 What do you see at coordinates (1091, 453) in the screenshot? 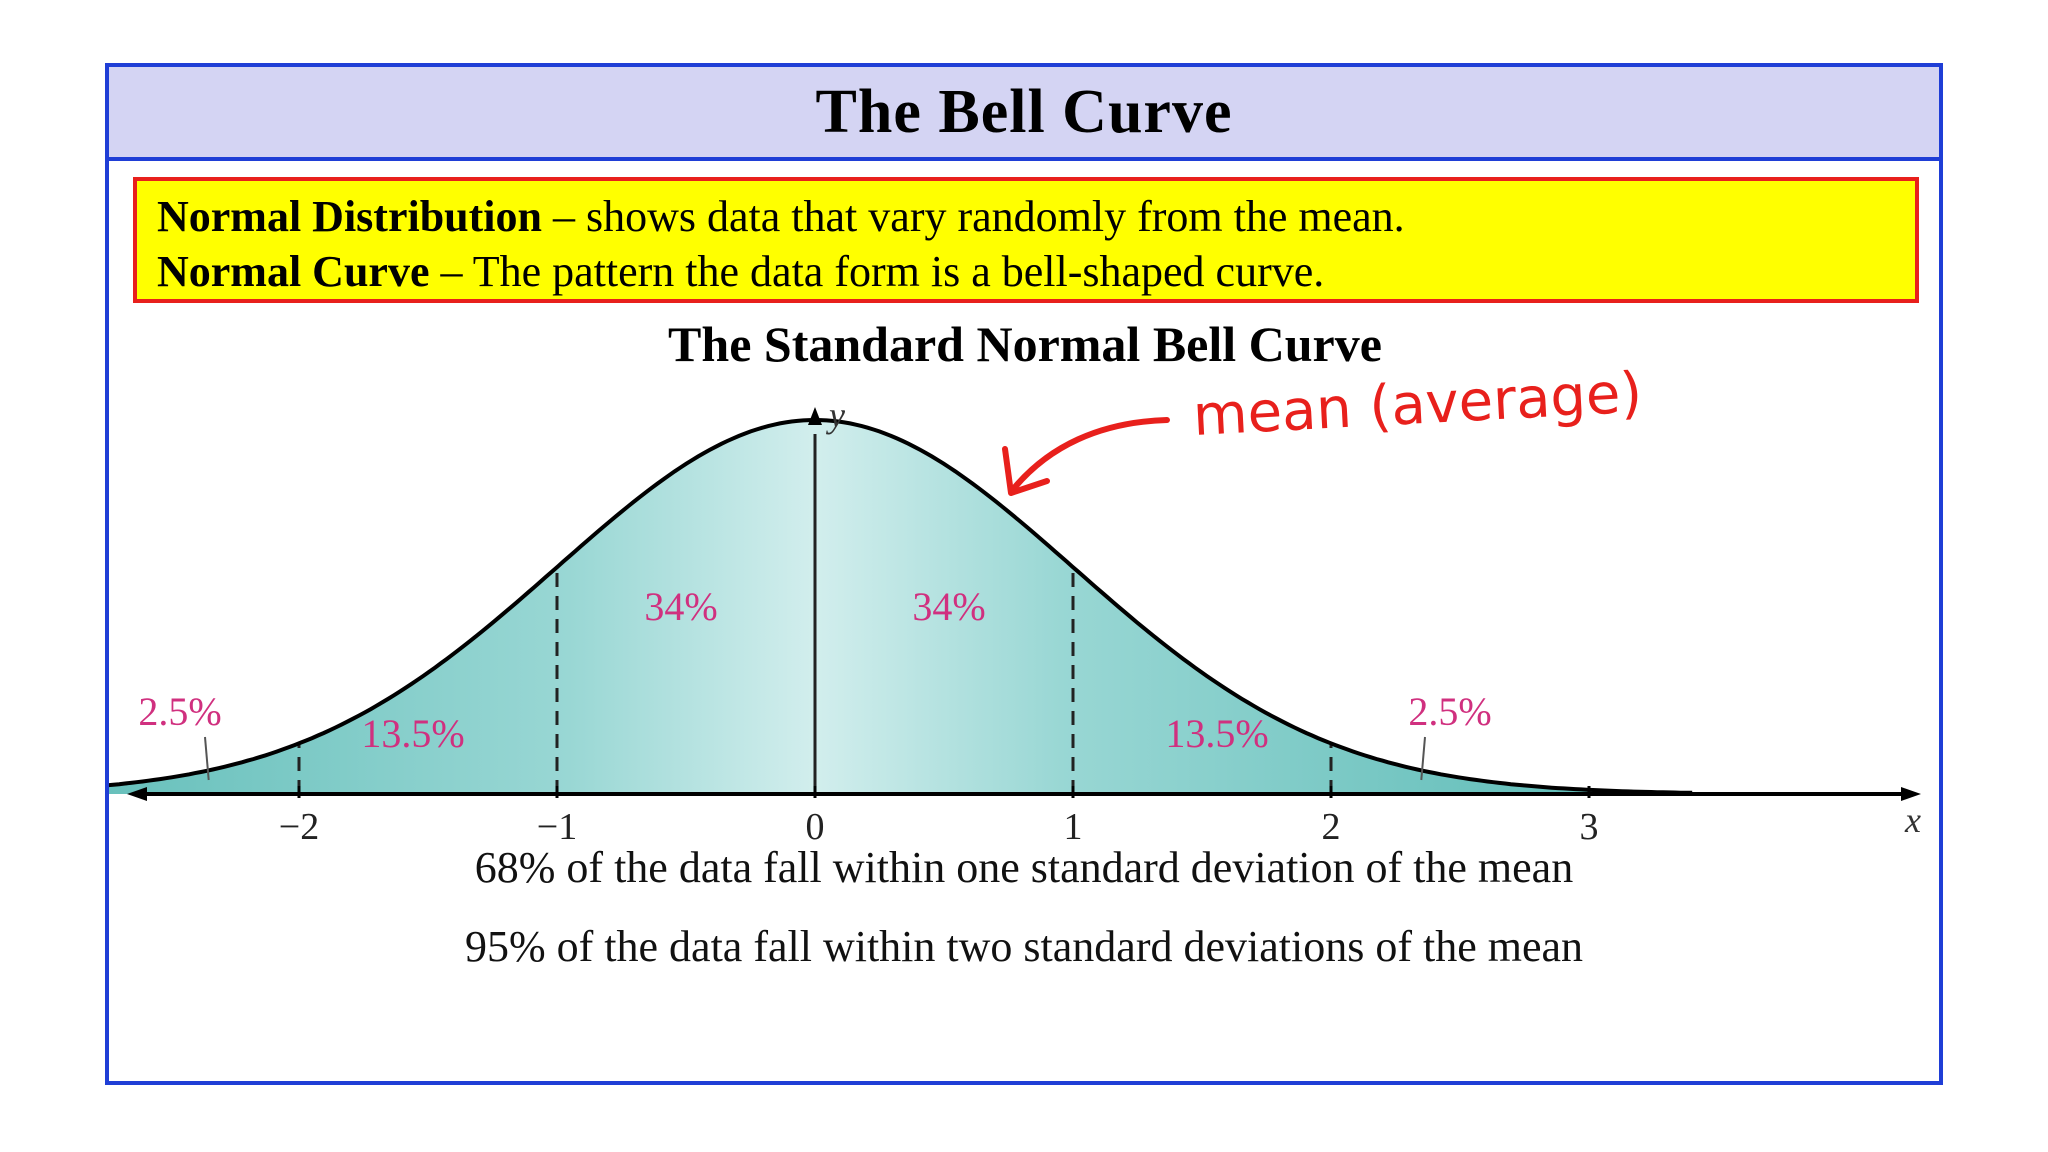
I see `annotation-arrow-shaft` at bounding box center [1091, 453].